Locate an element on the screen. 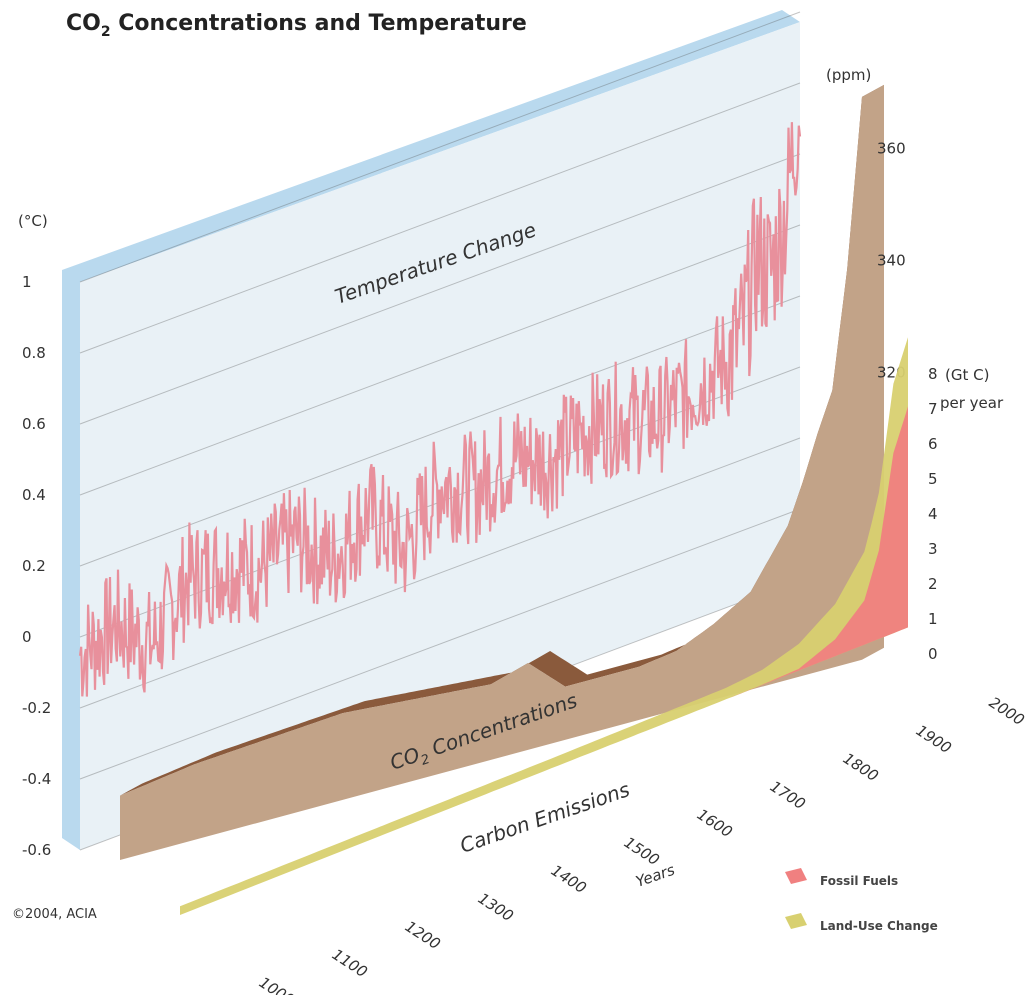 Image resolution: width=1034 pixels, height=995 pixels. chart-title: CO2 Concentrations and Temperature is located at coordinates (296, 25).